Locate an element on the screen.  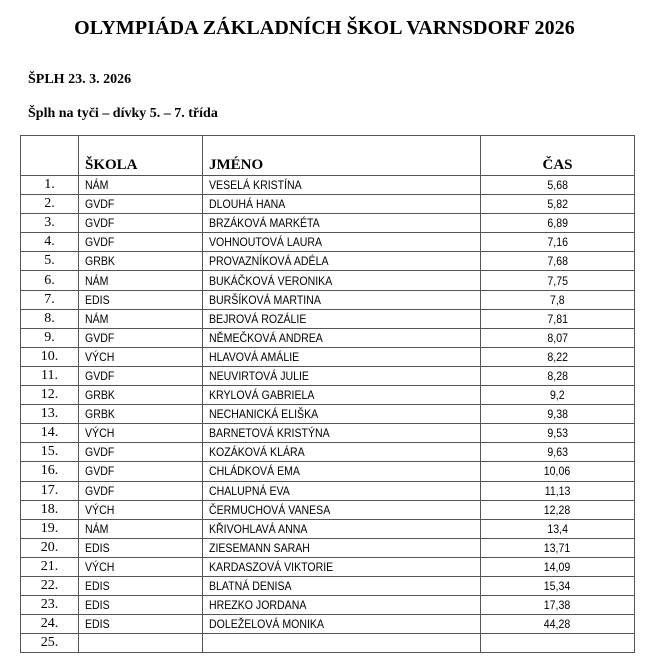
time-cell: 9,38 is located at coordinates (557, 414).